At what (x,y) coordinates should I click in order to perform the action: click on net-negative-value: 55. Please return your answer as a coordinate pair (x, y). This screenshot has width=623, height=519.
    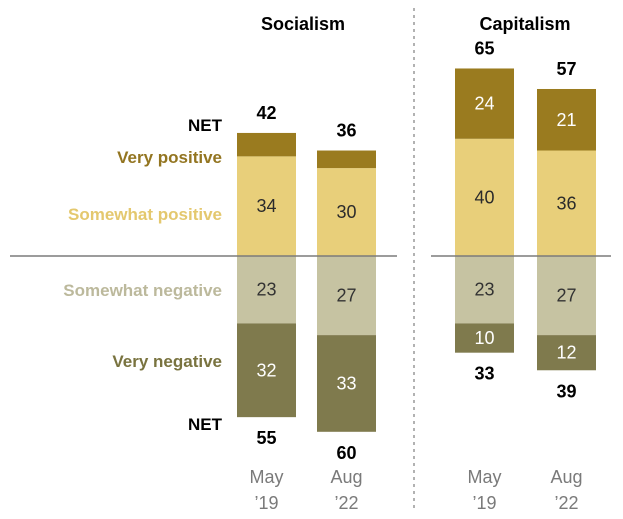
    Looking at the image, I should click on (266, 438).